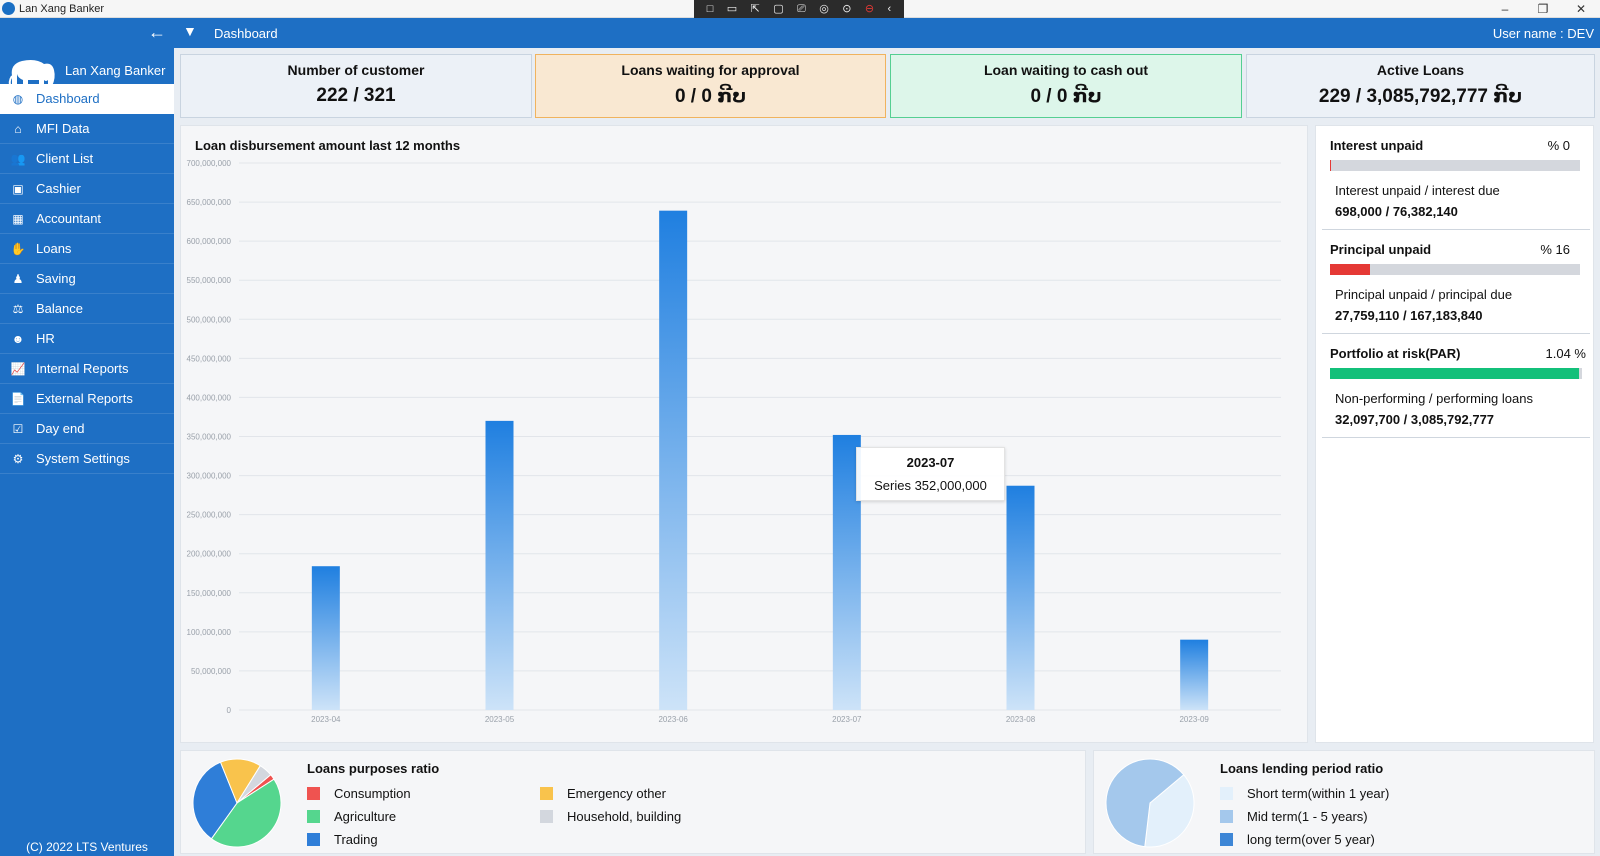 This screenshot has height=856, width=1600. Describe the element at coordinates (1350, 269) in the screenshot. I see `kpi-progress-fill` at that location.